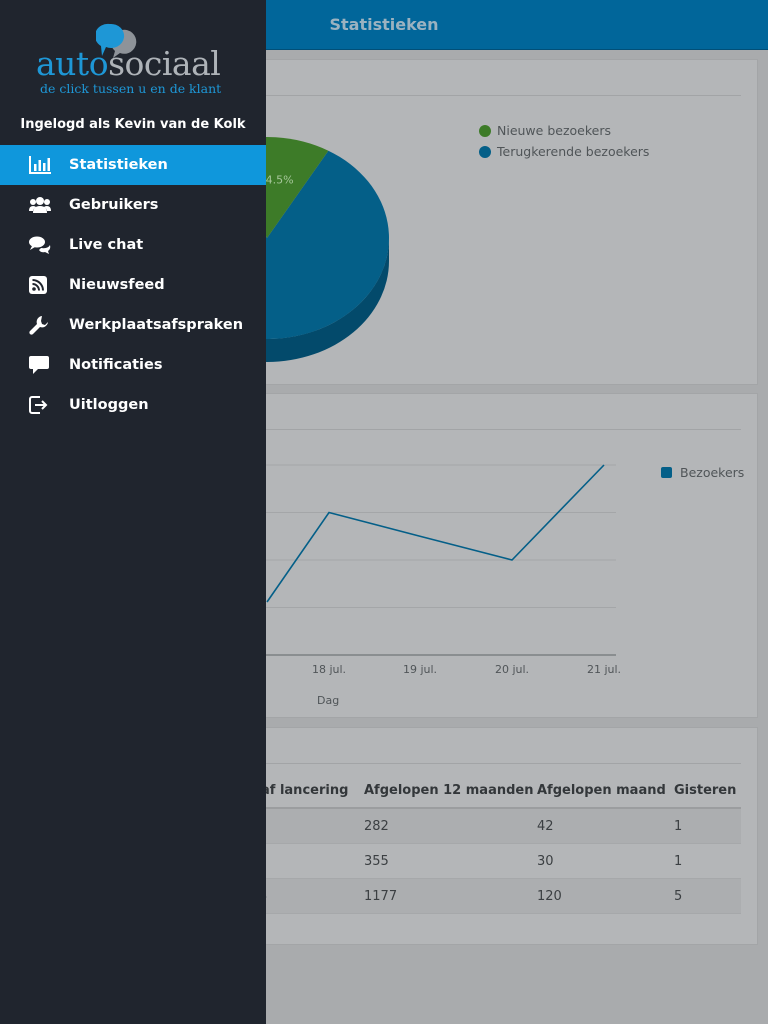 Image resolution: width=768 pixels, height=1024 pixels. What do you see at coordinates (449, 790) in the screenshot?
I see `column-header: Afgelopen 12 maanden` at bounding box center [449, 790].